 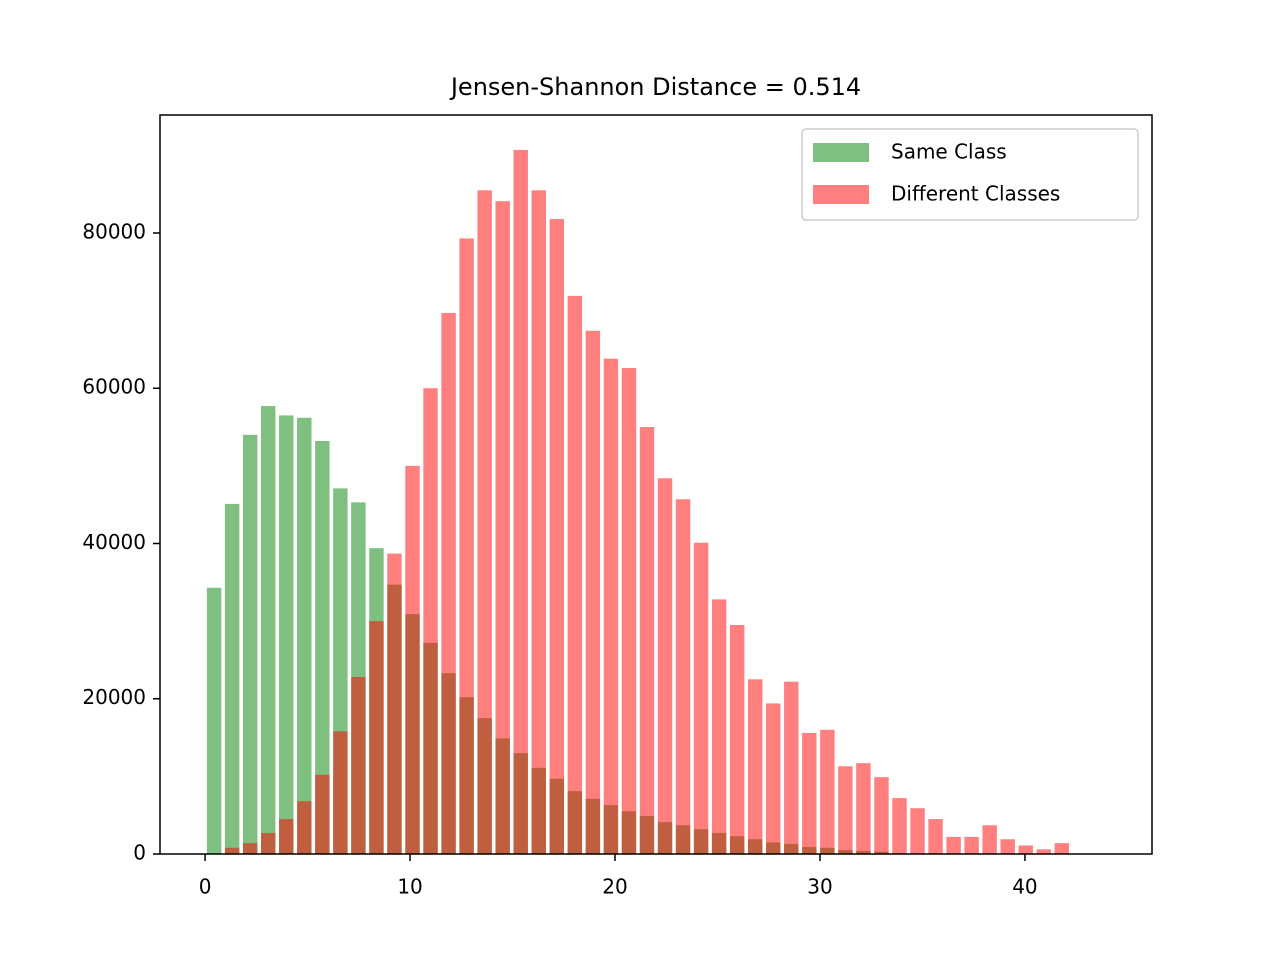 I want to click on y-tick-label: 0, so click(x=139, y=853).